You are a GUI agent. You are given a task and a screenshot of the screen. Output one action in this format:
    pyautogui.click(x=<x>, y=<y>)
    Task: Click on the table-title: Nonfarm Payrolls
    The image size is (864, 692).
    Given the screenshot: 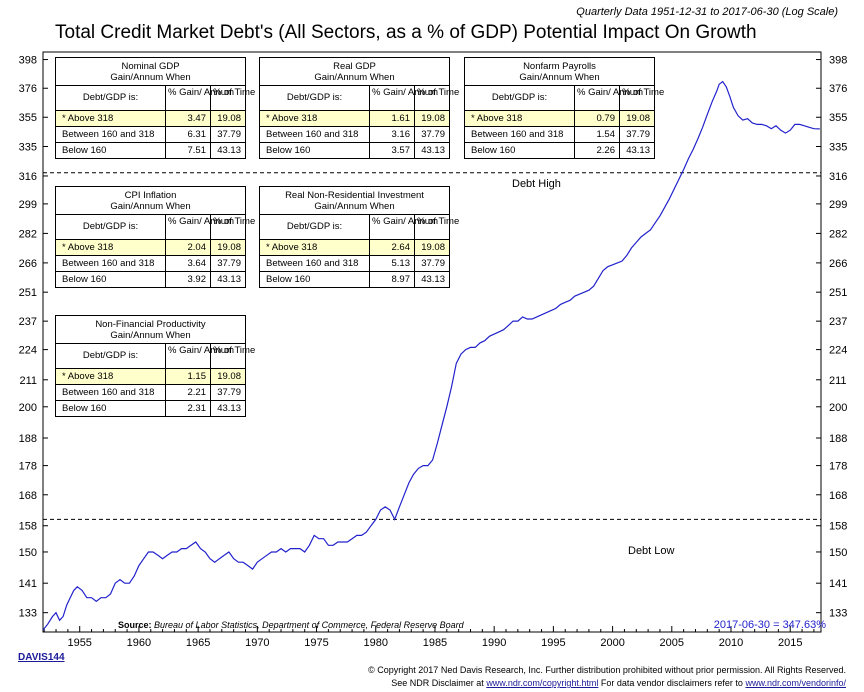 What is the action you would take?
    pyautogui.click(x=559, y=66)
    